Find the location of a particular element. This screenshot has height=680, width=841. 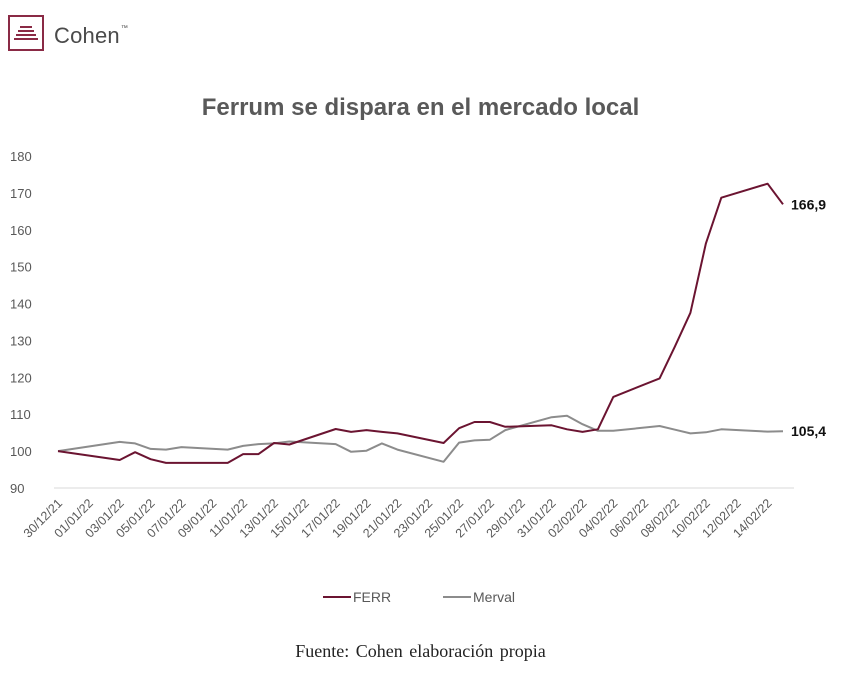

series-line-merval is located at coordinates (420, 438).